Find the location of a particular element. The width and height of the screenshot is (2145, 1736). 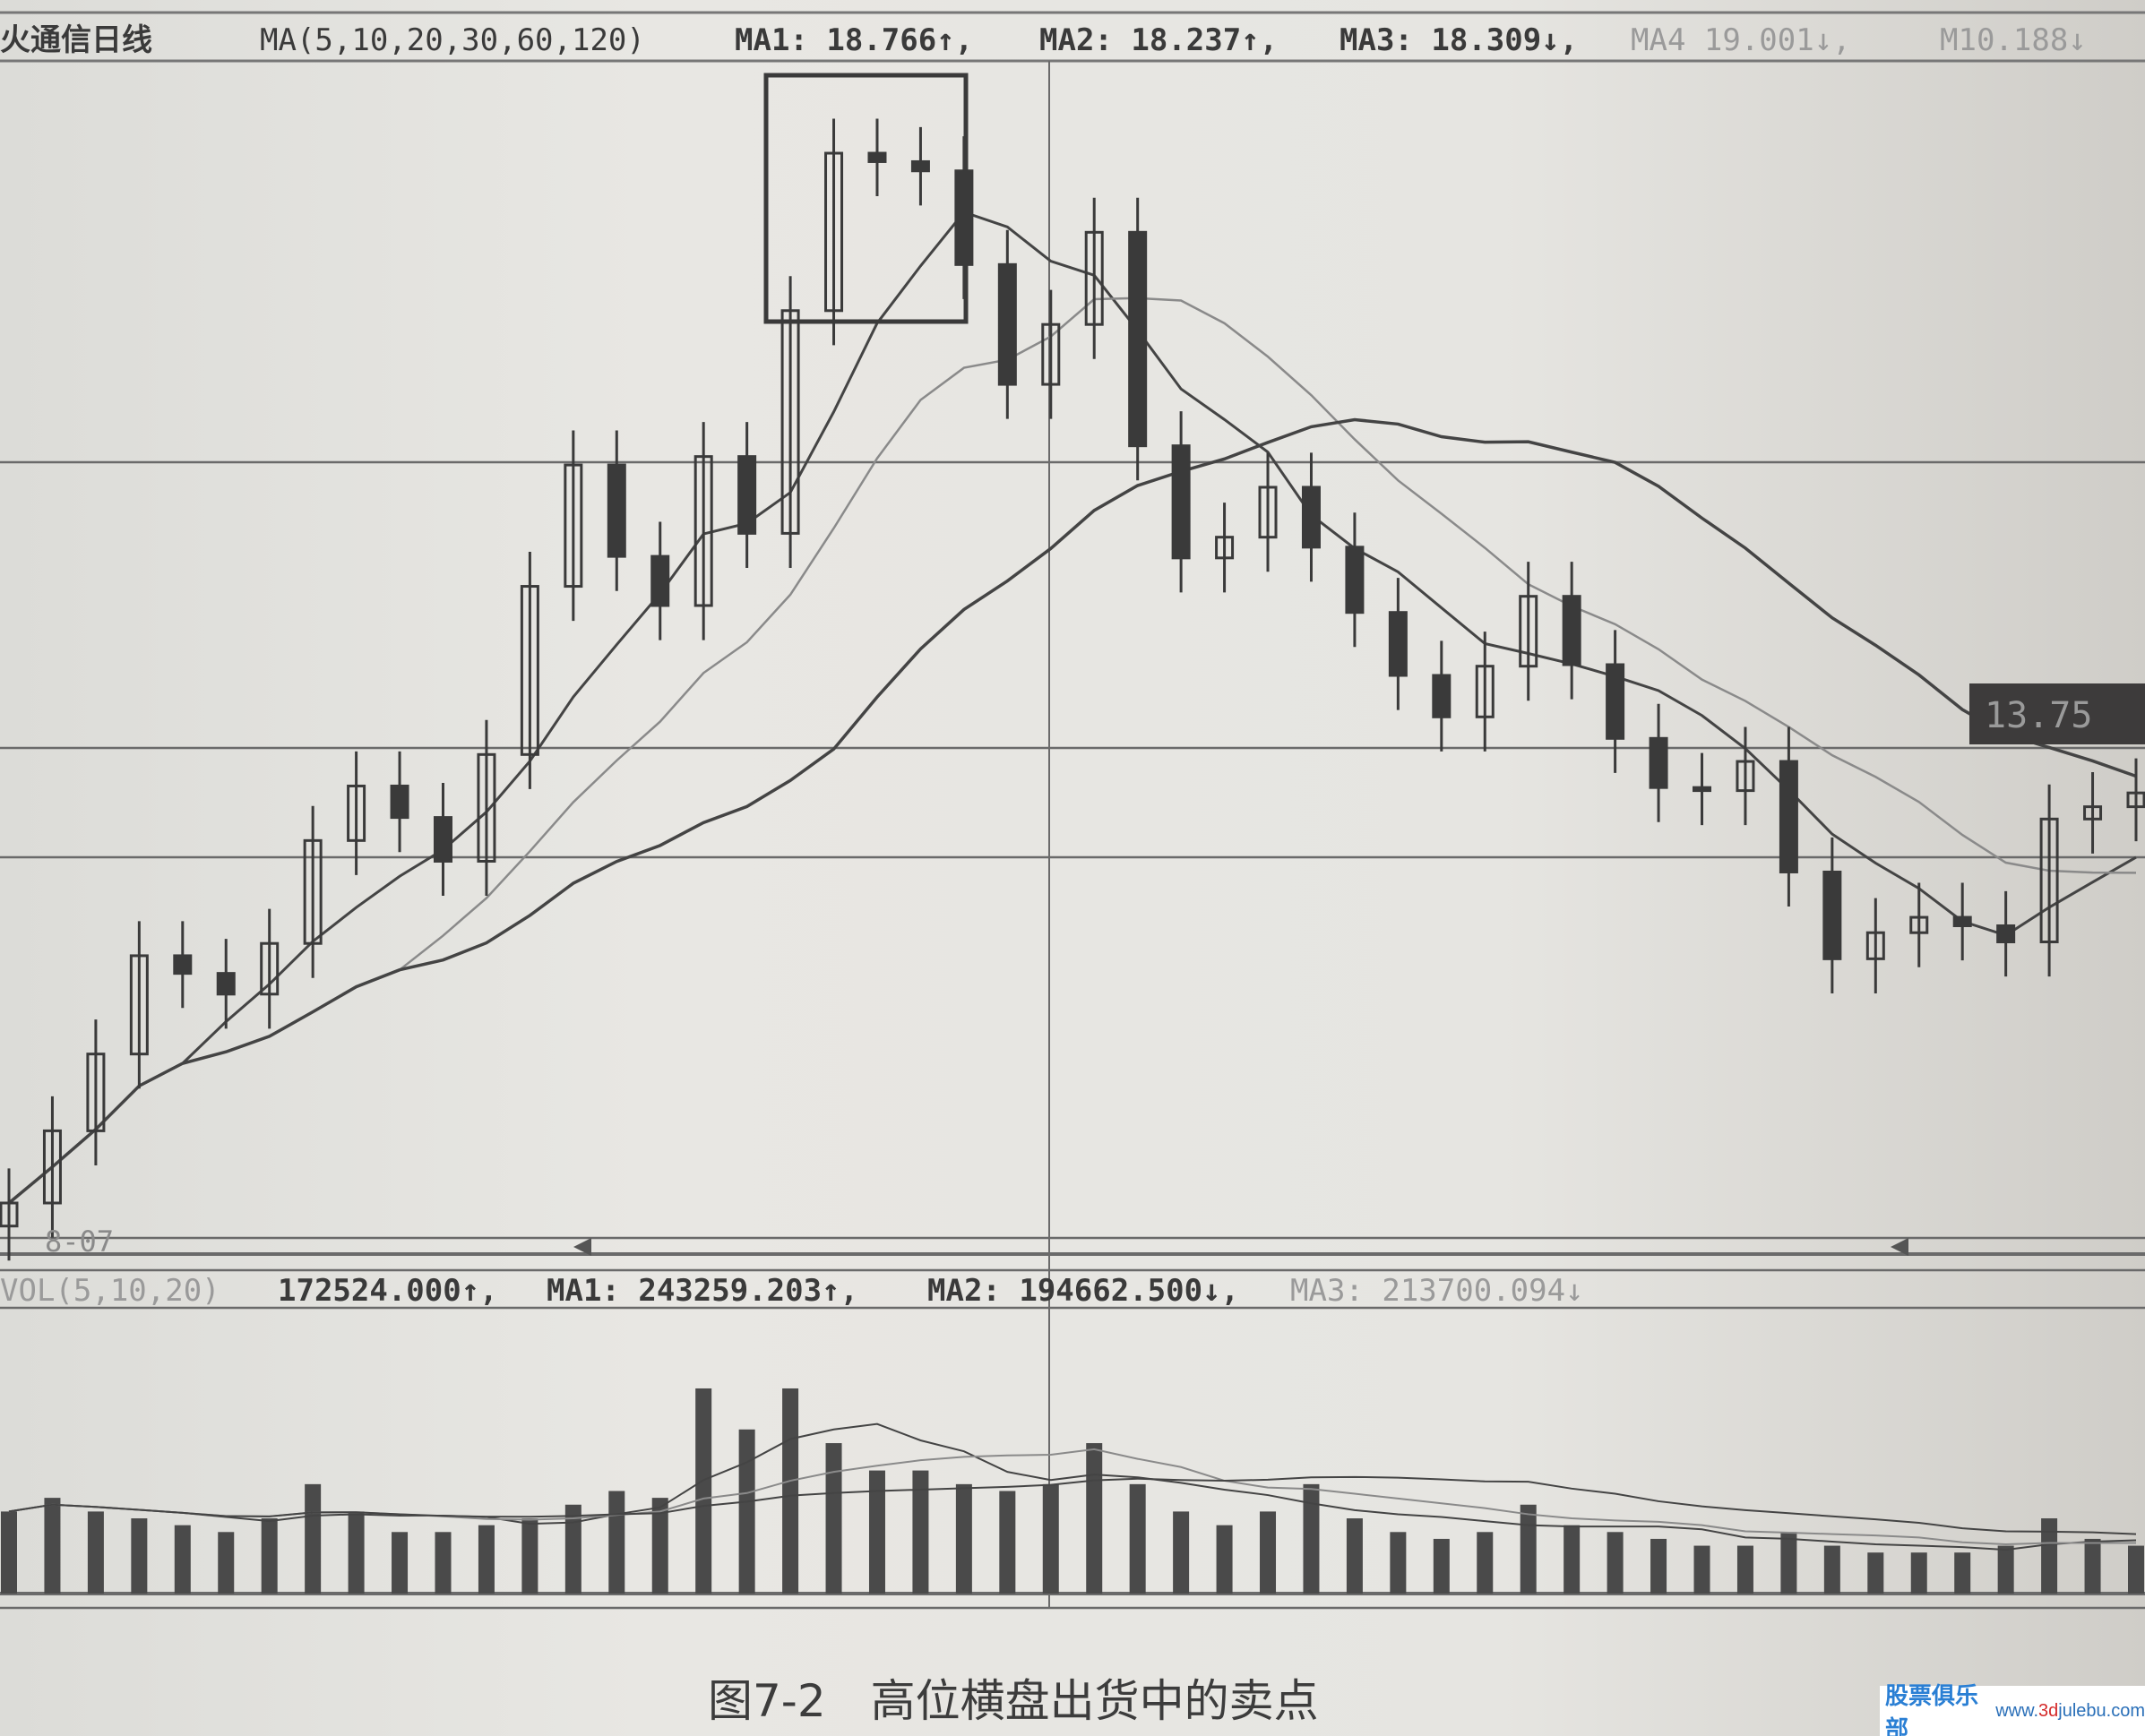

vol-ma5-line is located at coordinates (1072, 1486).